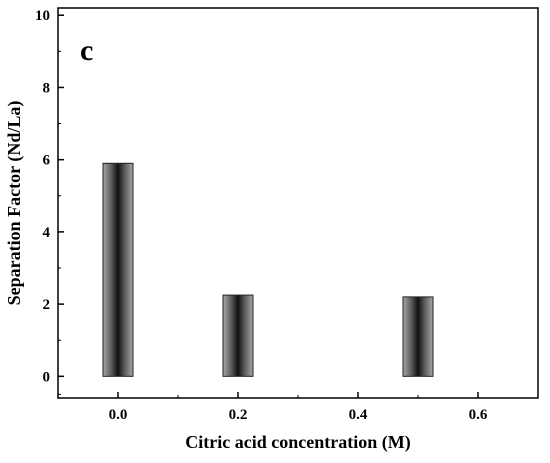  Describe the element at coordinates (47, 88) in the screenshot. I see `y-tick-label: 8` at that location.